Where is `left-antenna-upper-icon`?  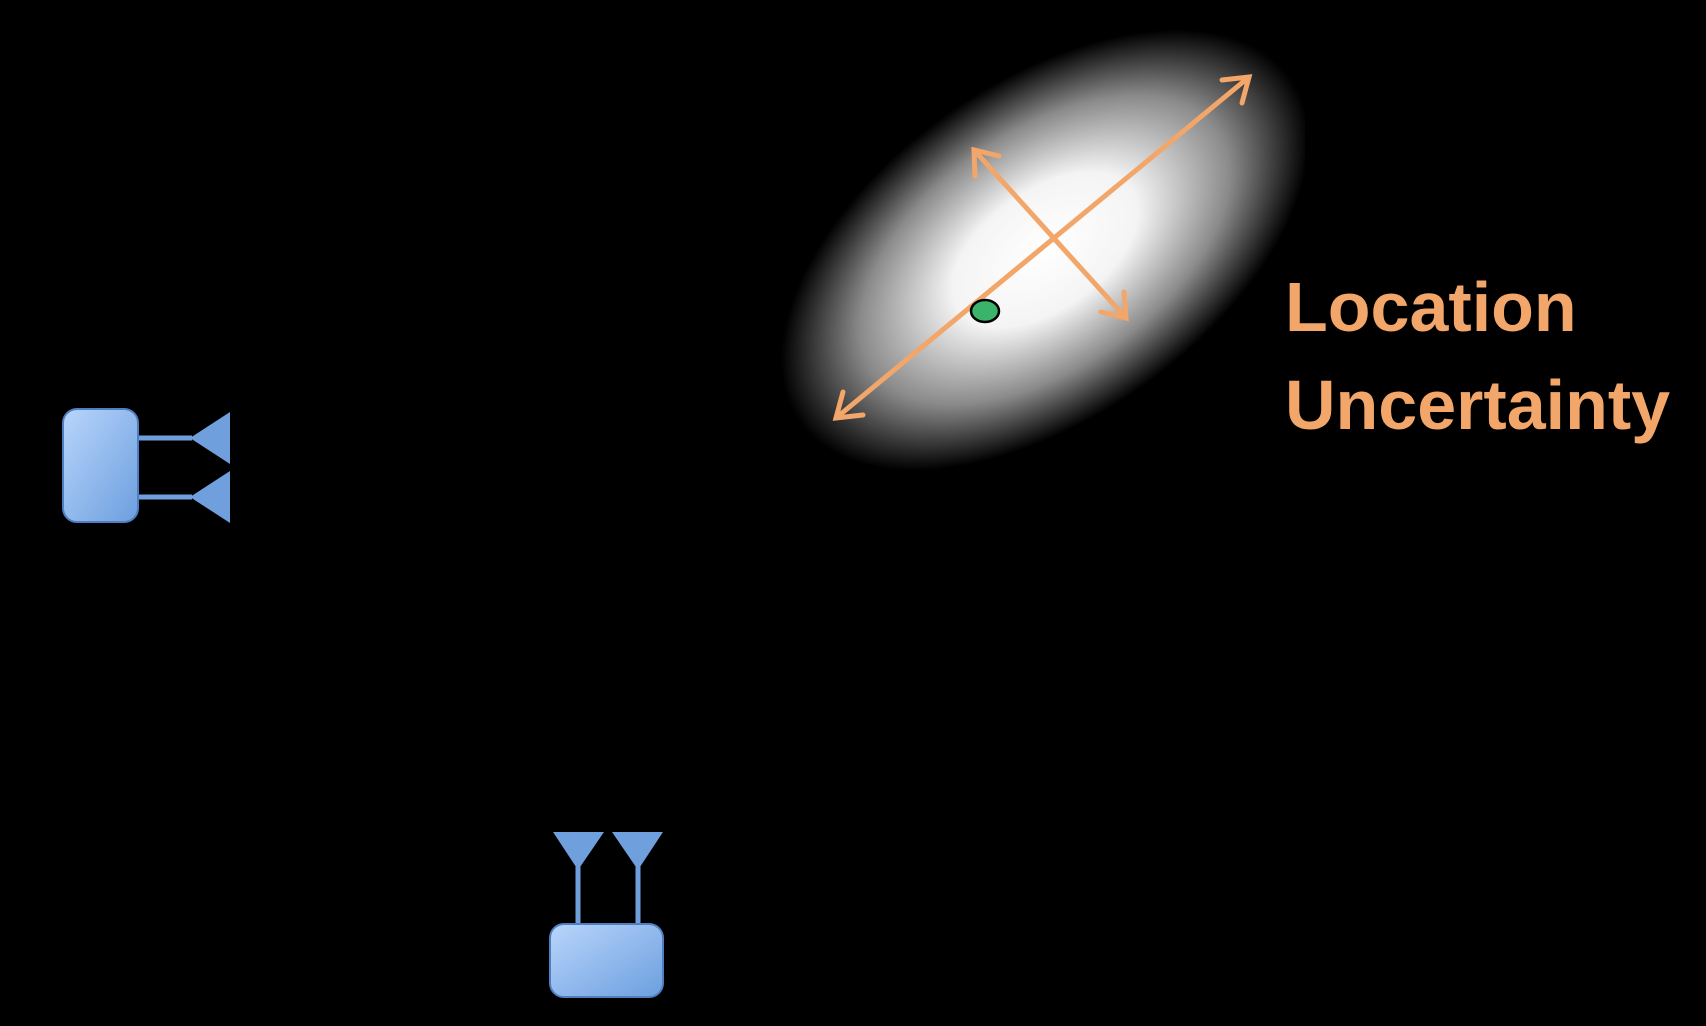 left-antenna-upper-icon is located at coordinates (210, 438).